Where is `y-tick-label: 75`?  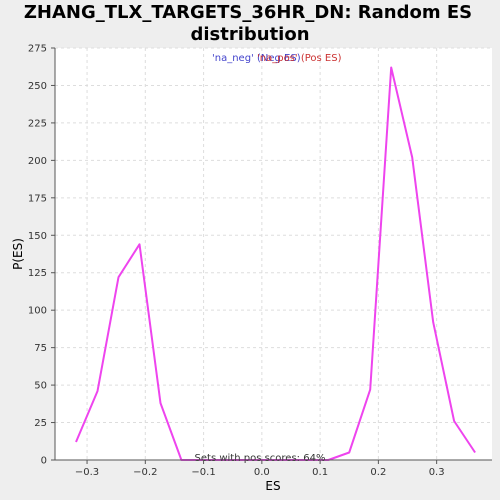
y-tick-label: 75 is located at coordinates (40, 348).